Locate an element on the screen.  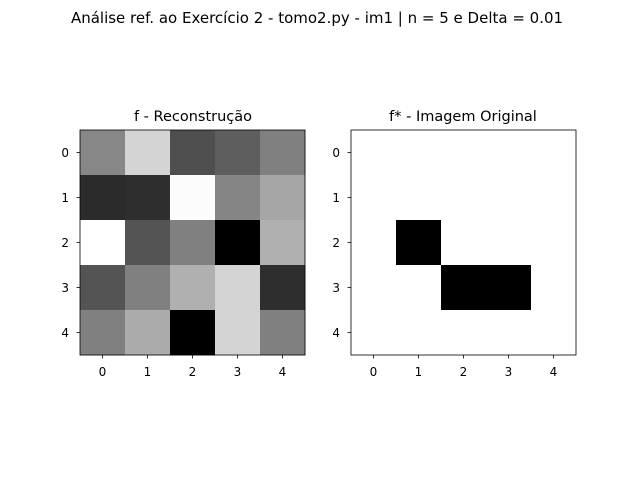
panel-title: f* - Imagem Original is located at coordinates (463, 117).